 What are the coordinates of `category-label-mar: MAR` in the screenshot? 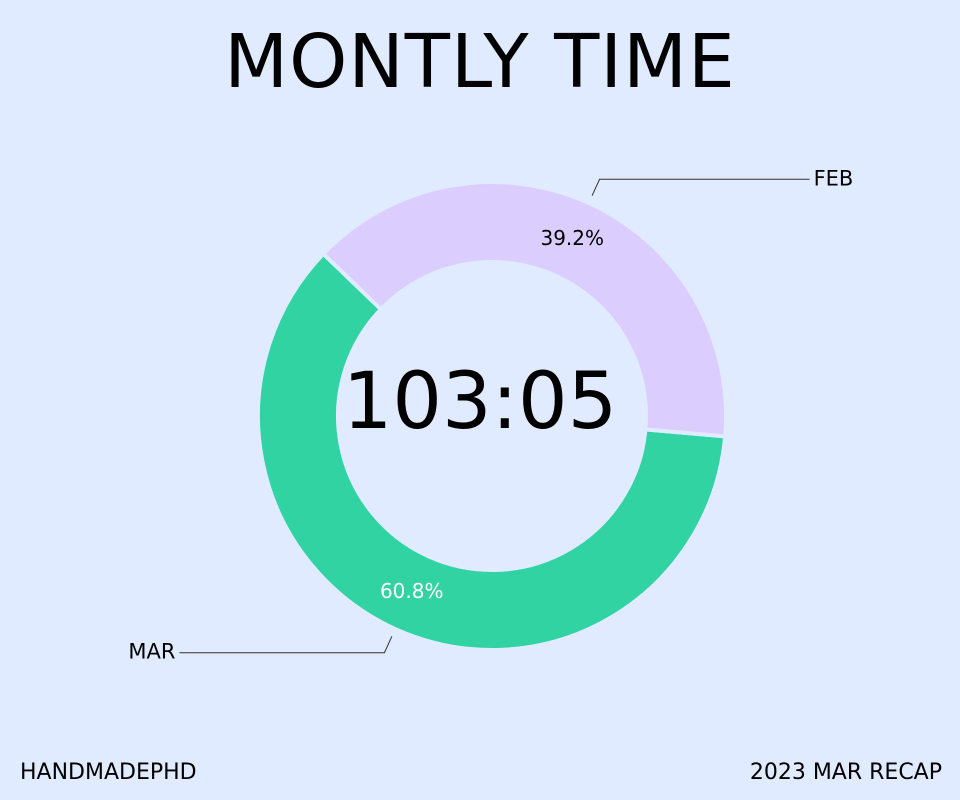 It's located at (151, 652).